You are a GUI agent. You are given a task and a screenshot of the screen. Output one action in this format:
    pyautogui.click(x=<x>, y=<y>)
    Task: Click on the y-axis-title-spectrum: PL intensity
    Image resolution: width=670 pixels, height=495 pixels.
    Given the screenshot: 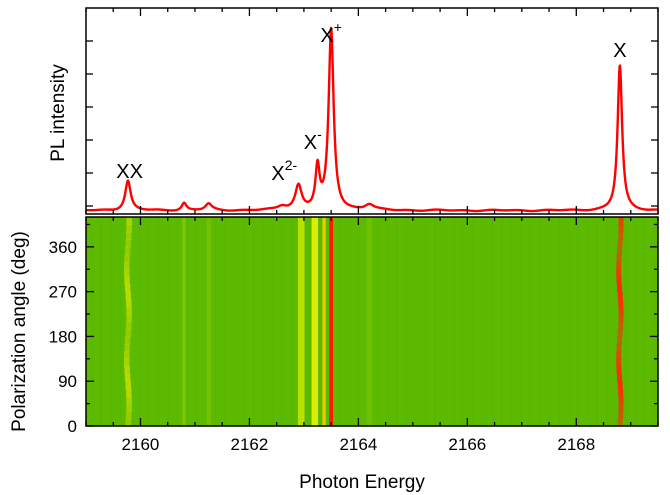 What is the action you would take?
    pyautogui.click(x=58, y=113)
    